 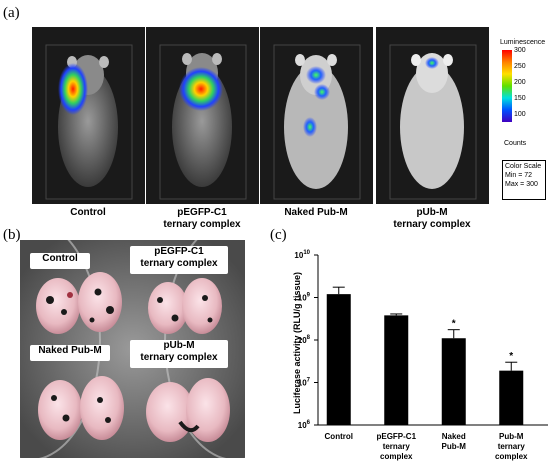 What do you see at coordinates (202, 115) in the screenshot?
I see `mouse-image-pegfp` at bounding box center [202, 115].